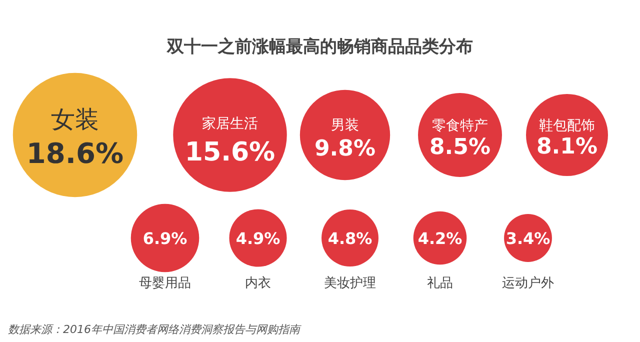 This screenshot has height=342, width=640. Describe the element at coordinates (258, 238) in the screenshot. I see `data-label: 4.9%` at that location.